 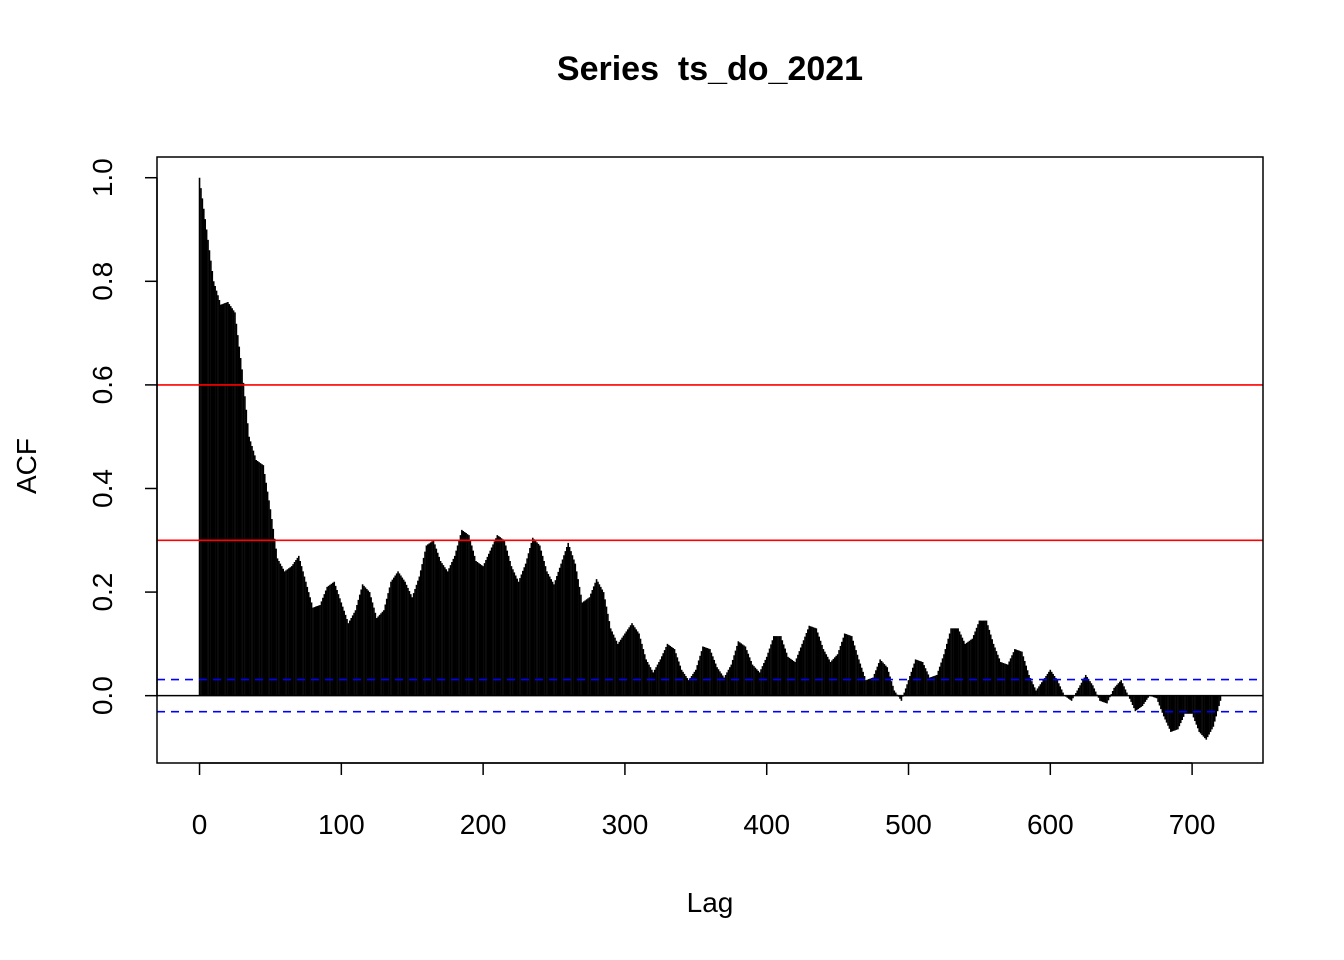 I want to click on x-tick-label: 300, so click(x=625, y=824).